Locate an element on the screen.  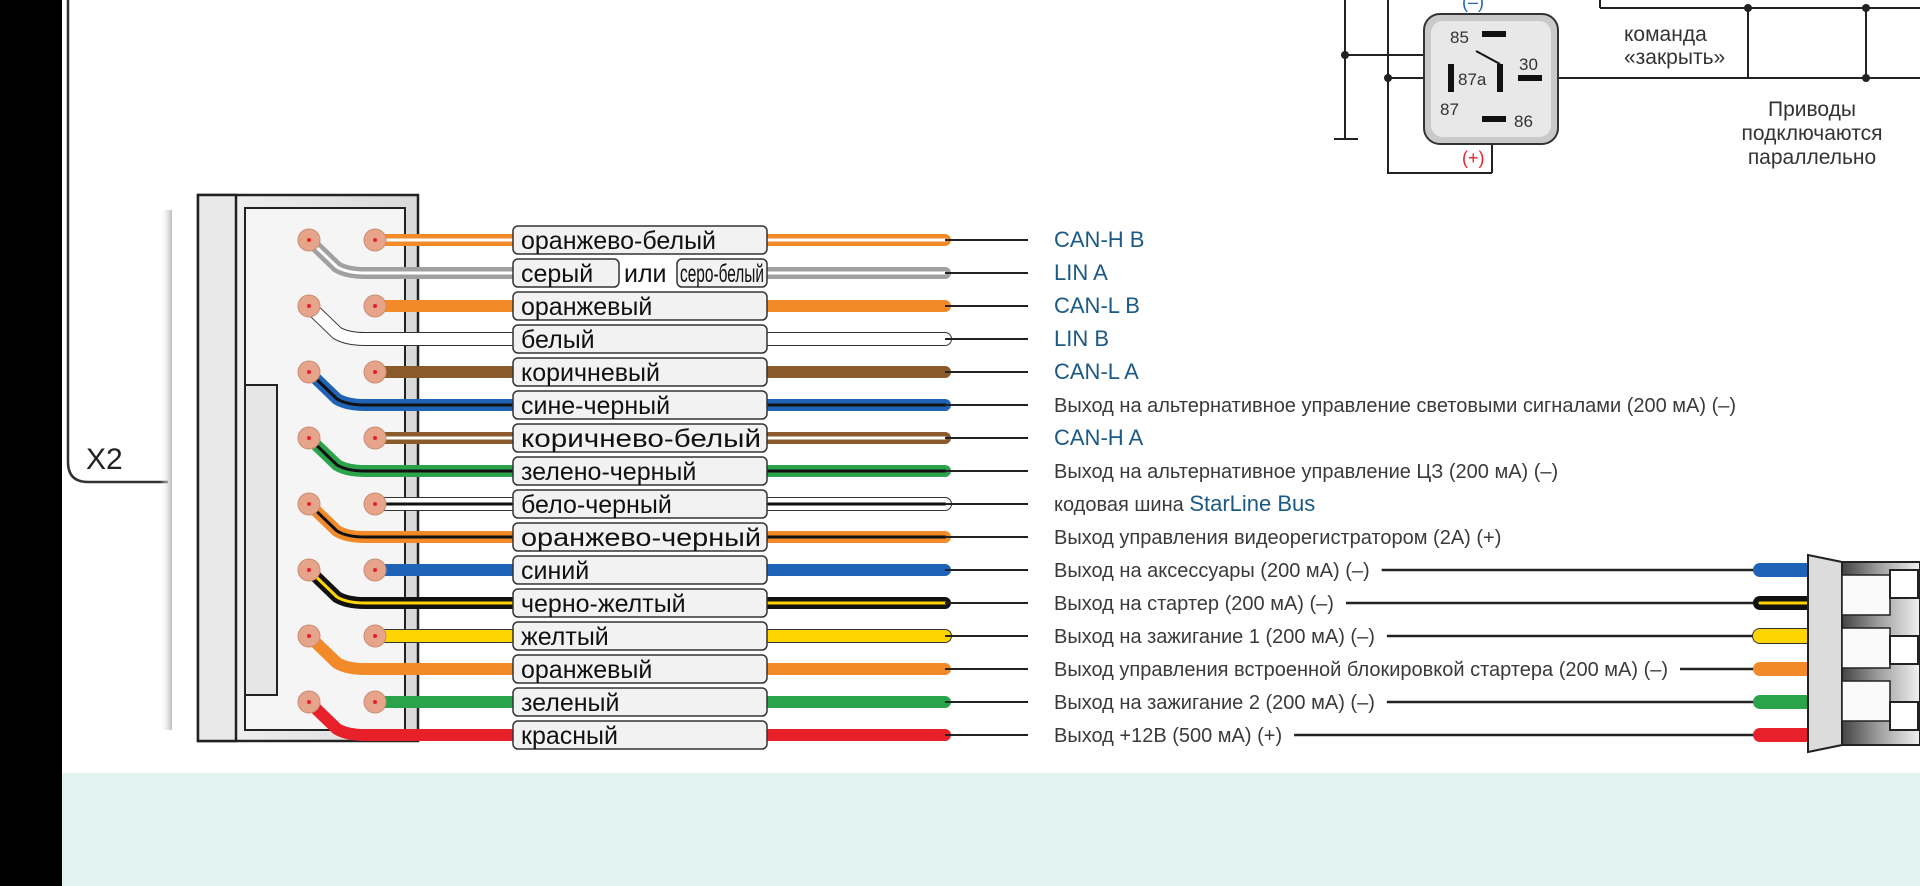
svg-text: серый is located at coordinates (557, 274).